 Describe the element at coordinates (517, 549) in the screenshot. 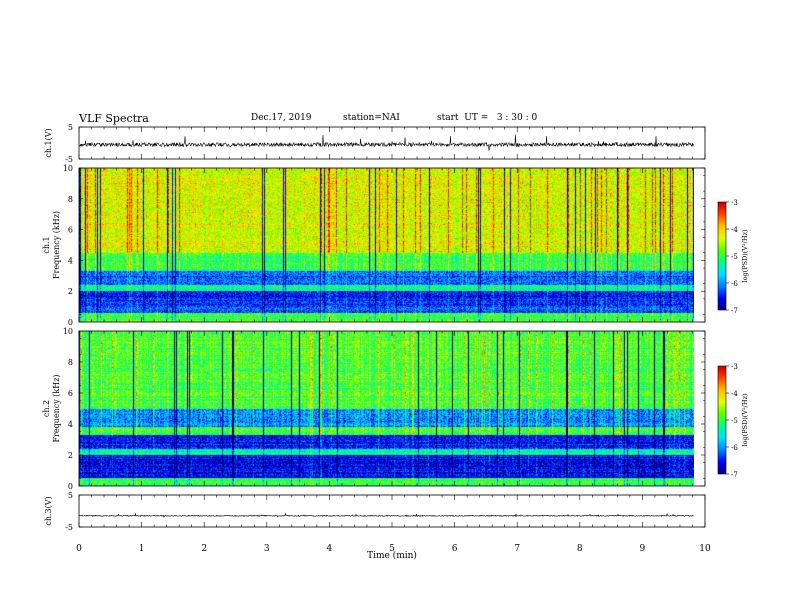

I see `x-tick-label: 7` at that location.